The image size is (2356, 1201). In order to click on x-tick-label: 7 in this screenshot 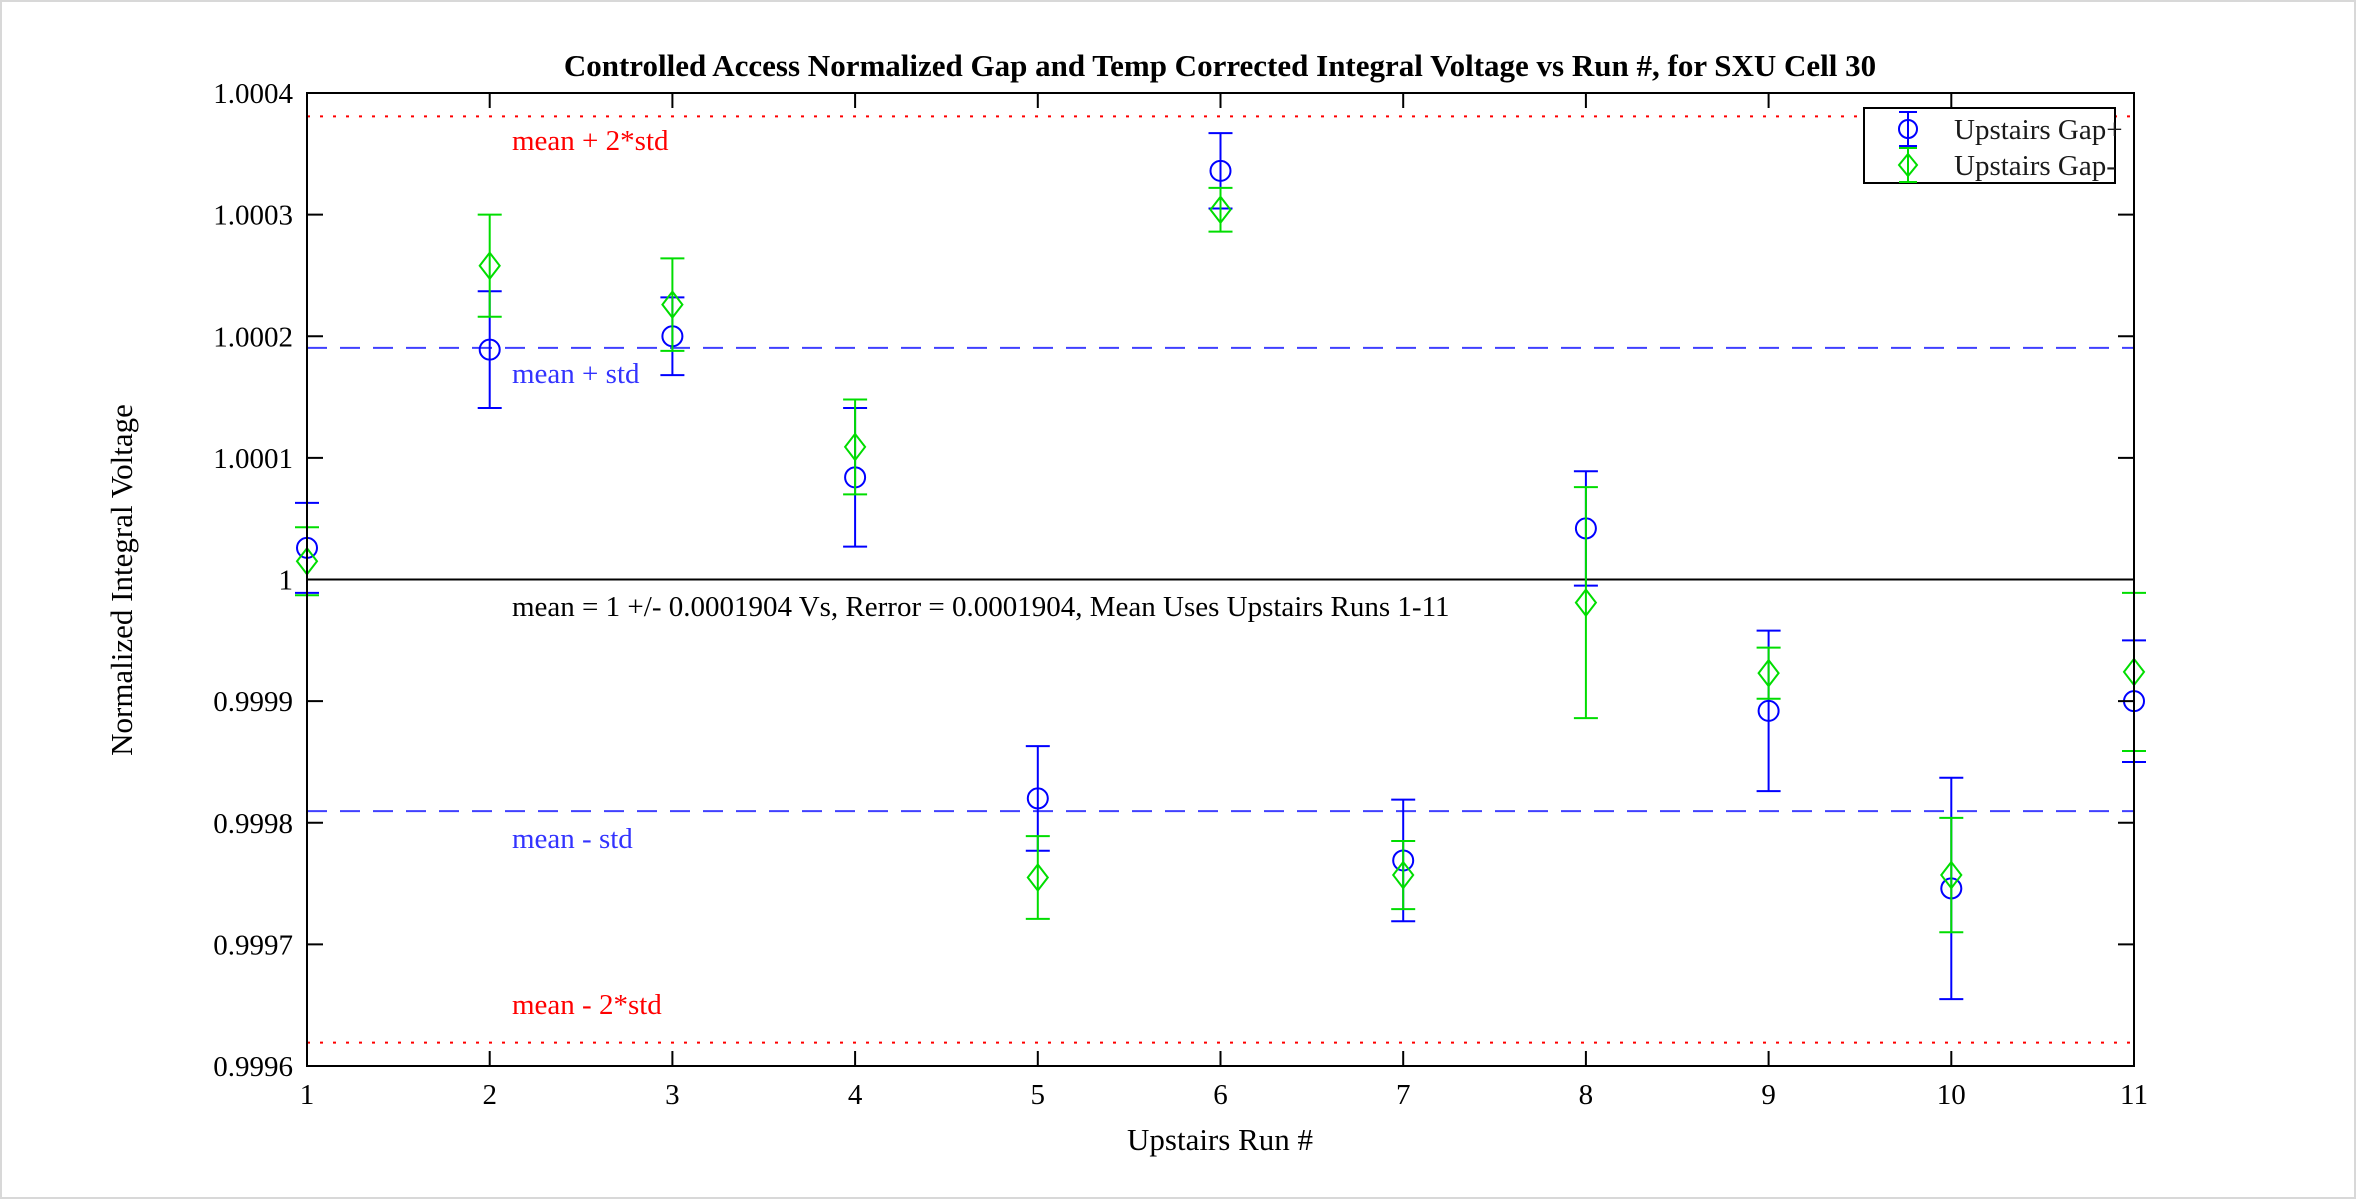, I will do `click(1403, 1095)`.